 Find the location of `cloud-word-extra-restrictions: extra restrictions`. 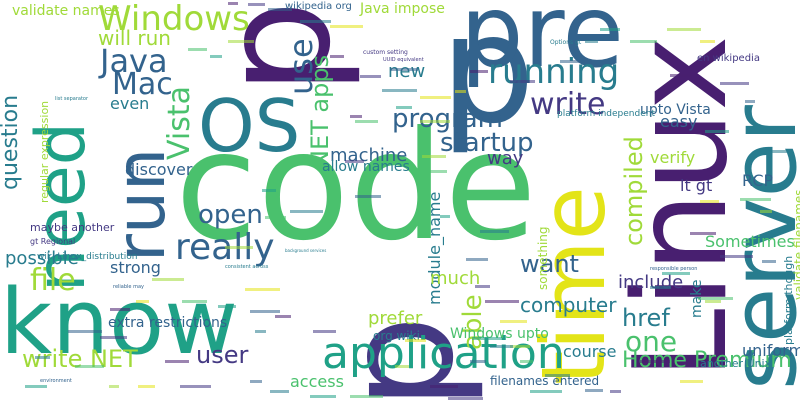

cloud-word-extra-restrictions: extra restrictions is located at coordinates (168, 323).